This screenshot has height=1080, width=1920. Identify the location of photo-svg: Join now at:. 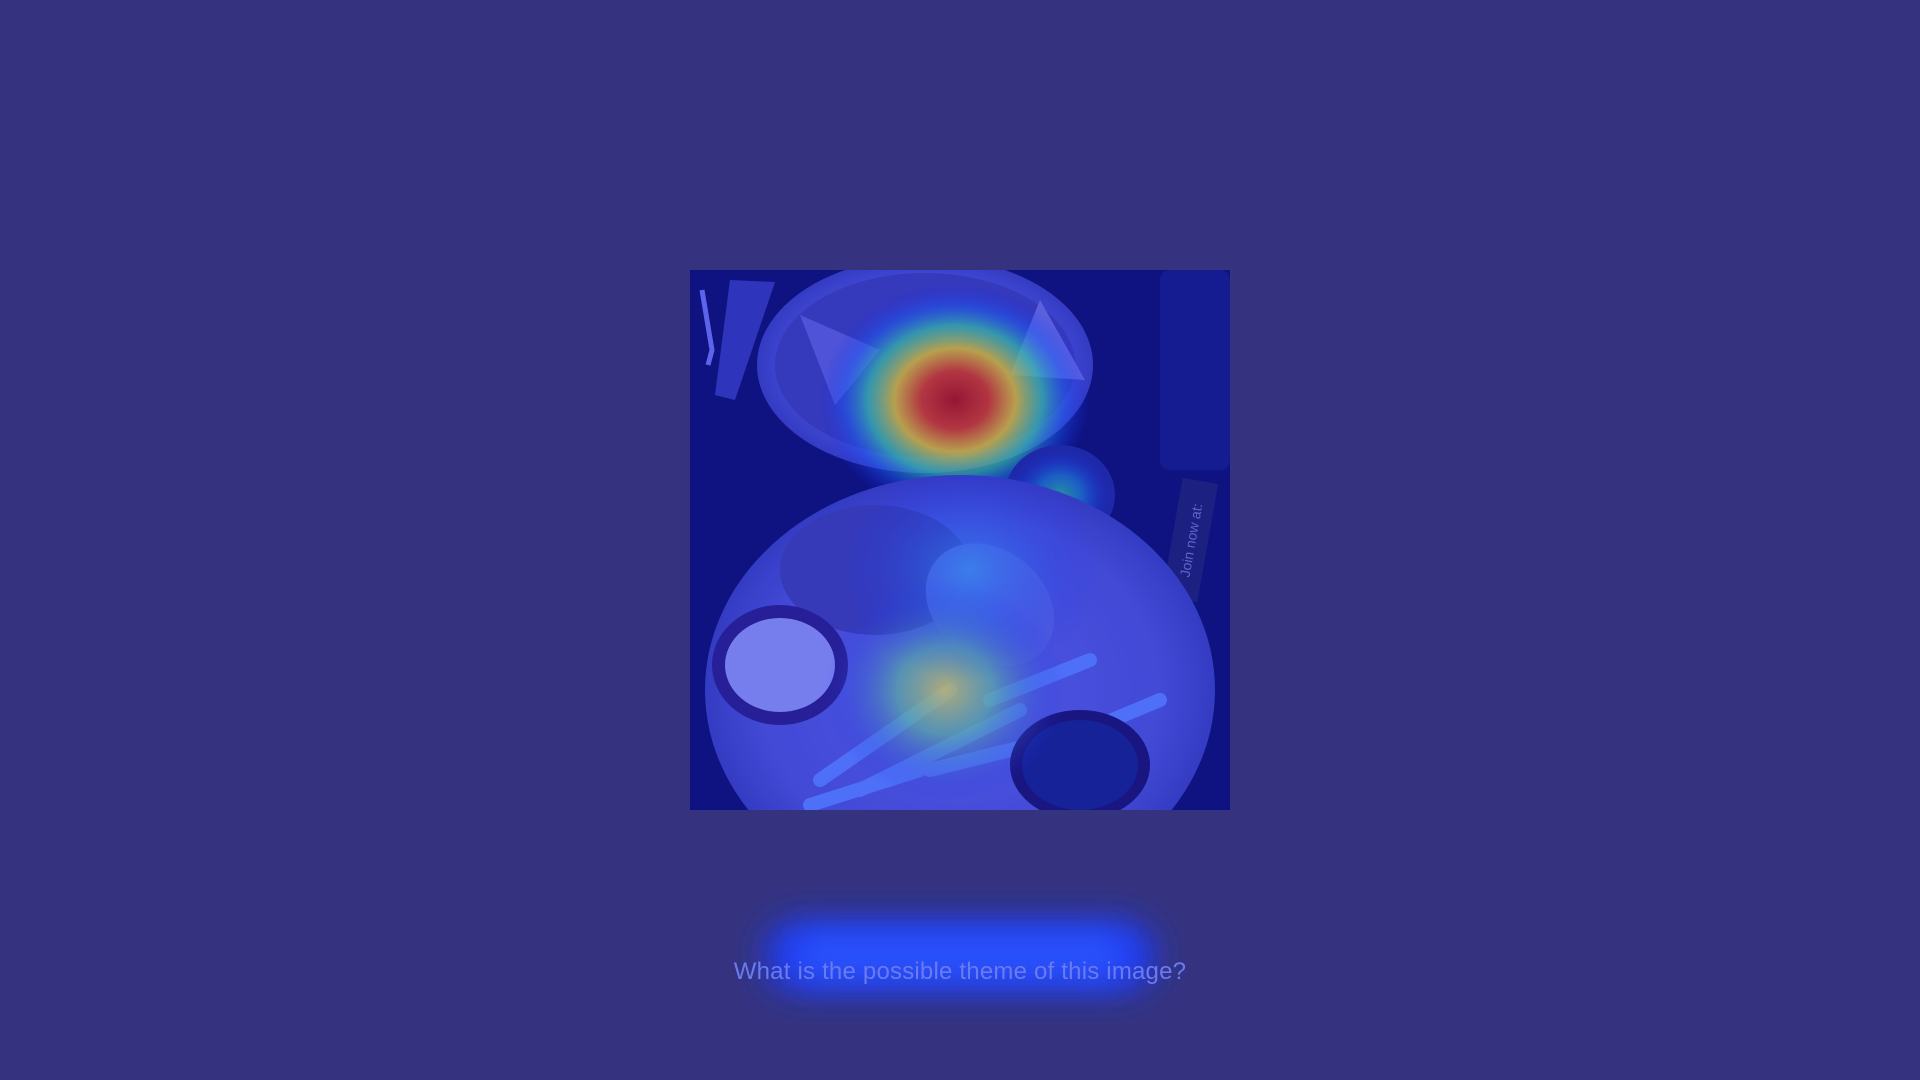
(960, 540).